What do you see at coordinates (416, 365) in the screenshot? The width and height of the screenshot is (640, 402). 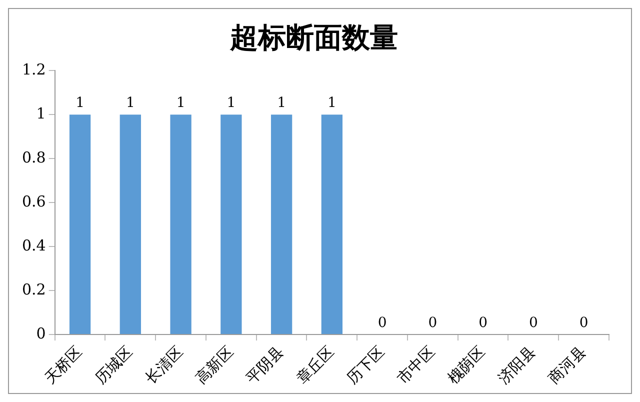 I see `x-tick-label: 市中区` at bounding box center [416, 365].